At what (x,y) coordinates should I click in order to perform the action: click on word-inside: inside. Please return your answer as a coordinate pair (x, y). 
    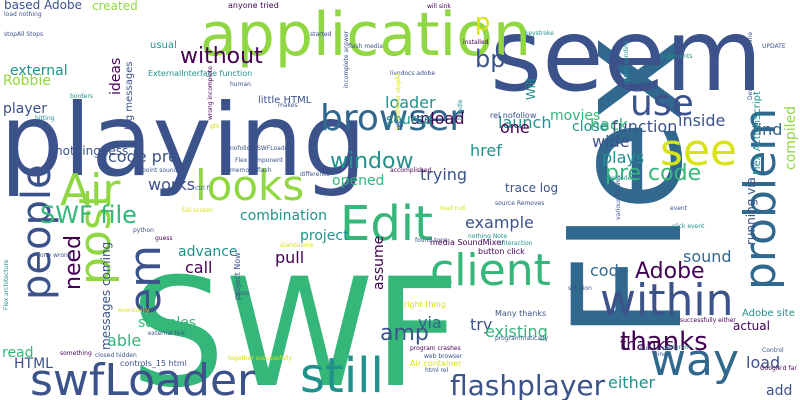
    Looking at the image, I should click on (701, 120).